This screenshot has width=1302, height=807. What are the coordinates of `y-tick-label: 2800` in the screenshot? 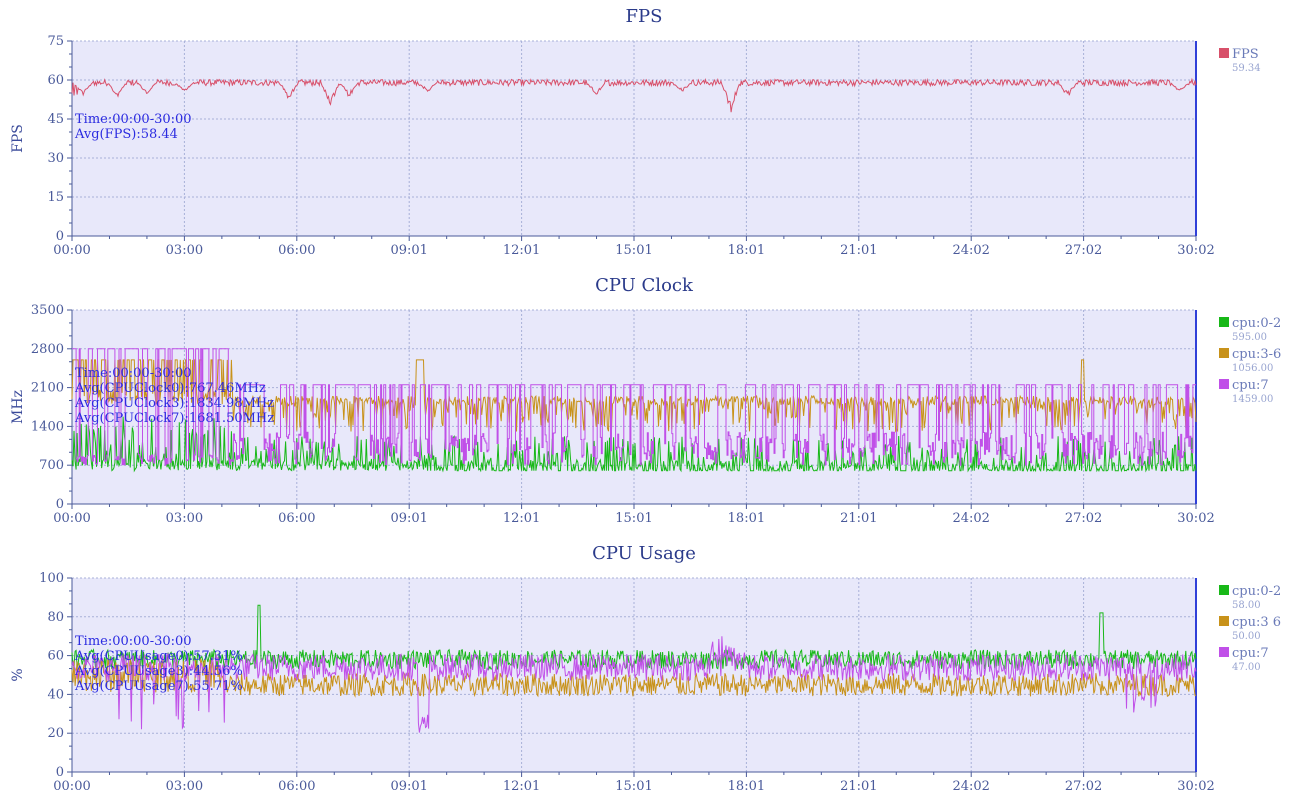 It's located at (47, 349).